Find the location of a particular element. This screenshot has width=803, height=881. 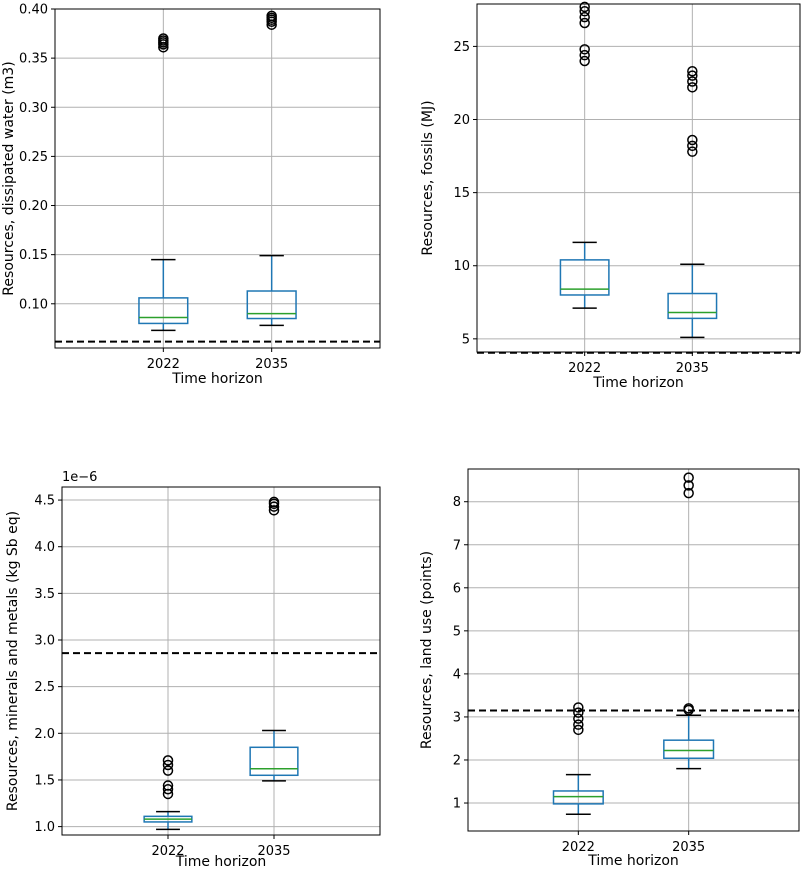

y-axis-label: Resources, fossils (MJ) is located at coordinates (428, 177).